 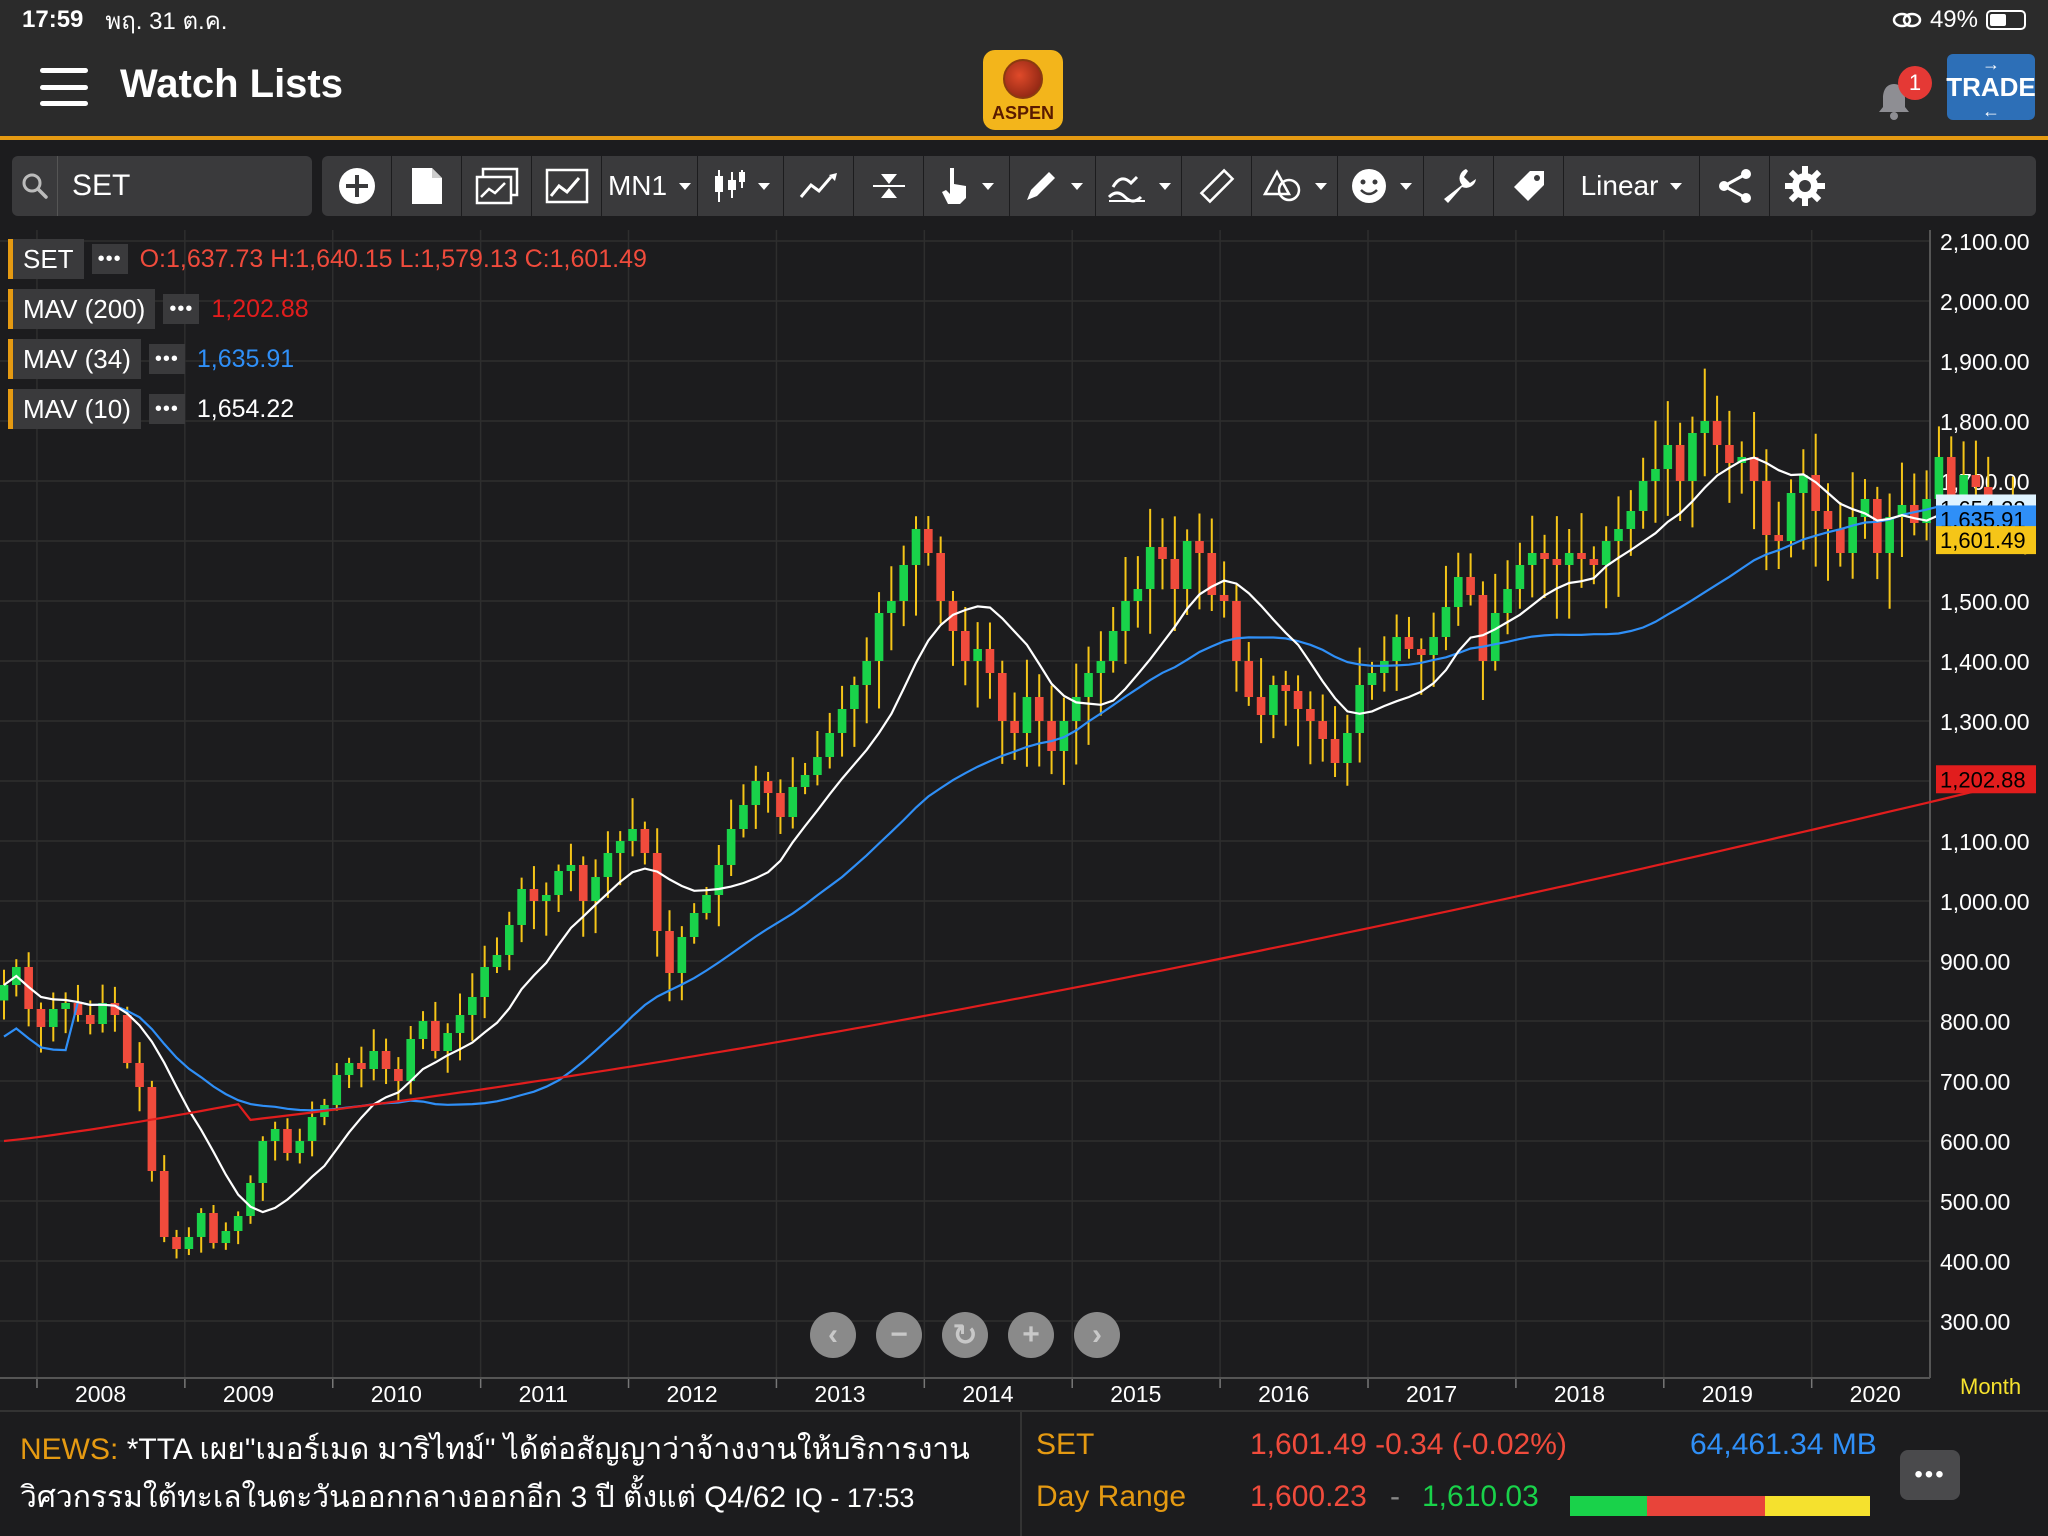 What do you see at coordinates (965, 1335) in the screenshot?
I see `reset-button: ↻` at bounding box center [965, 1335].